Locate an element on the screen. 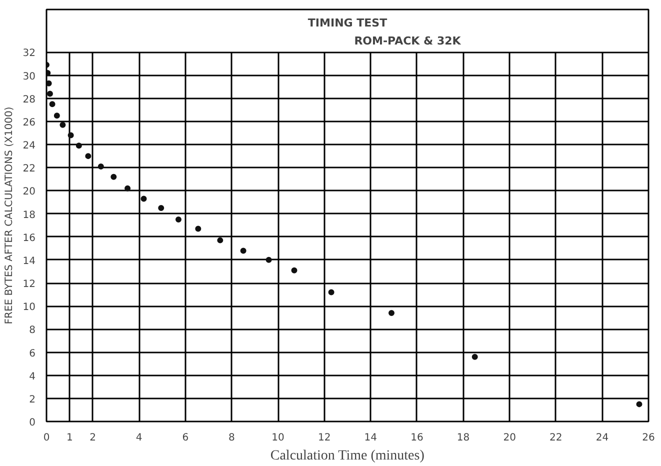 This screenshot has height=466, width=661. x-tick-label: 1 is located at coordinates (69, 438).